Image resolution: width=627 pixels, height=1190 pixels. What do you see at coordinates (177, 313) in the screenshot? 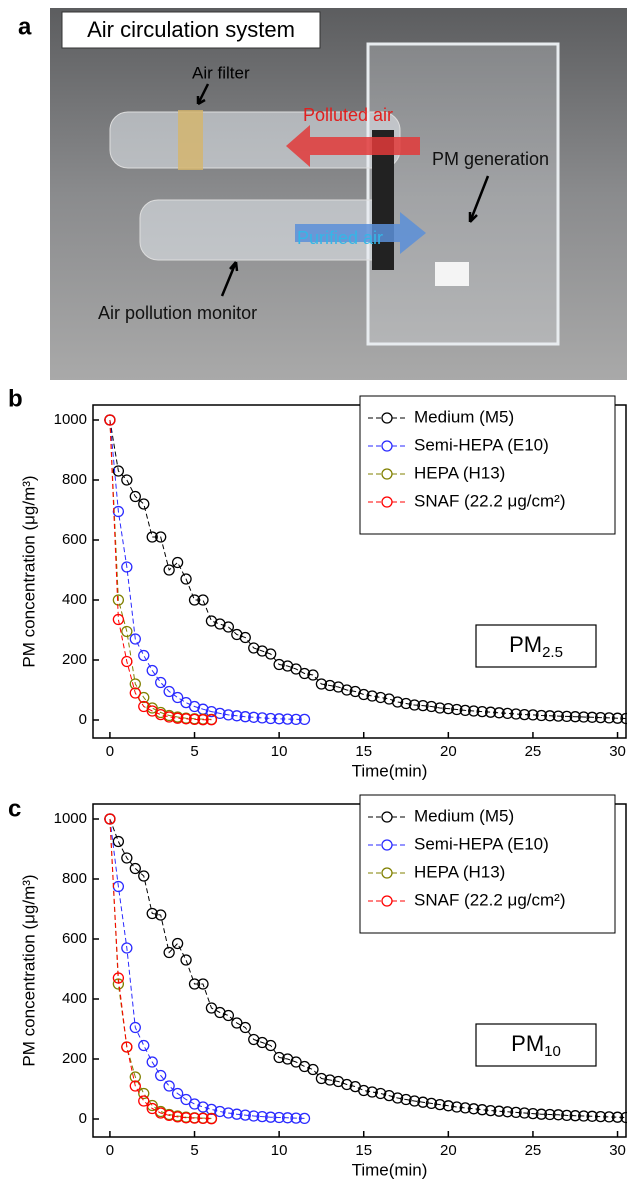
I see `annotation: Air pollution monitor` at bounding box center [177, 313].